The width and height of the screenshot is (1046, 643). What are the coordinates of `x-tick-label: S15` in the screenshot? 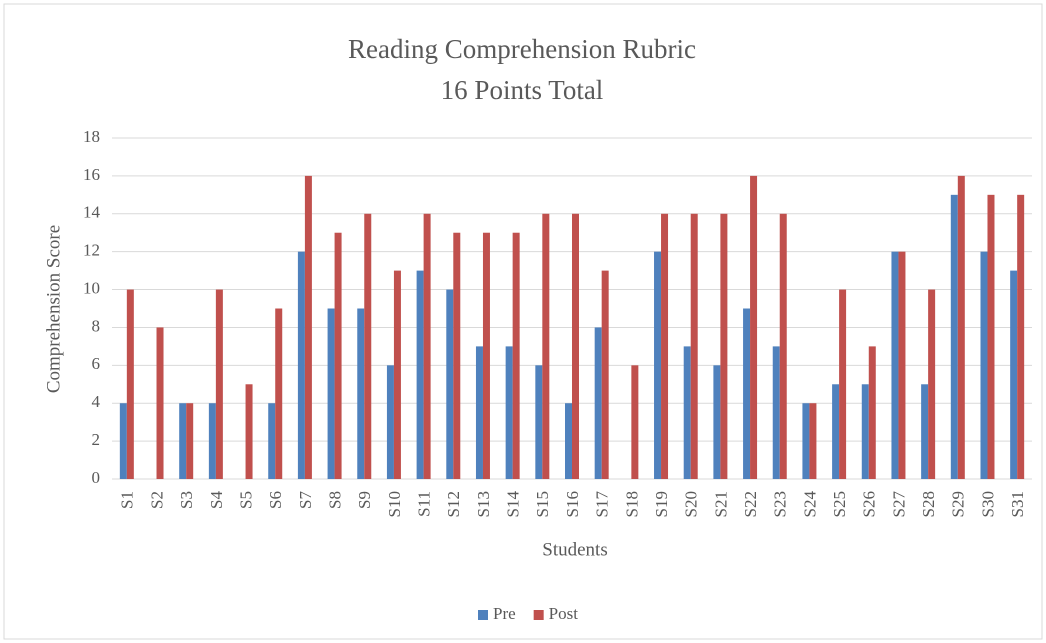 It's located at (542, 504).